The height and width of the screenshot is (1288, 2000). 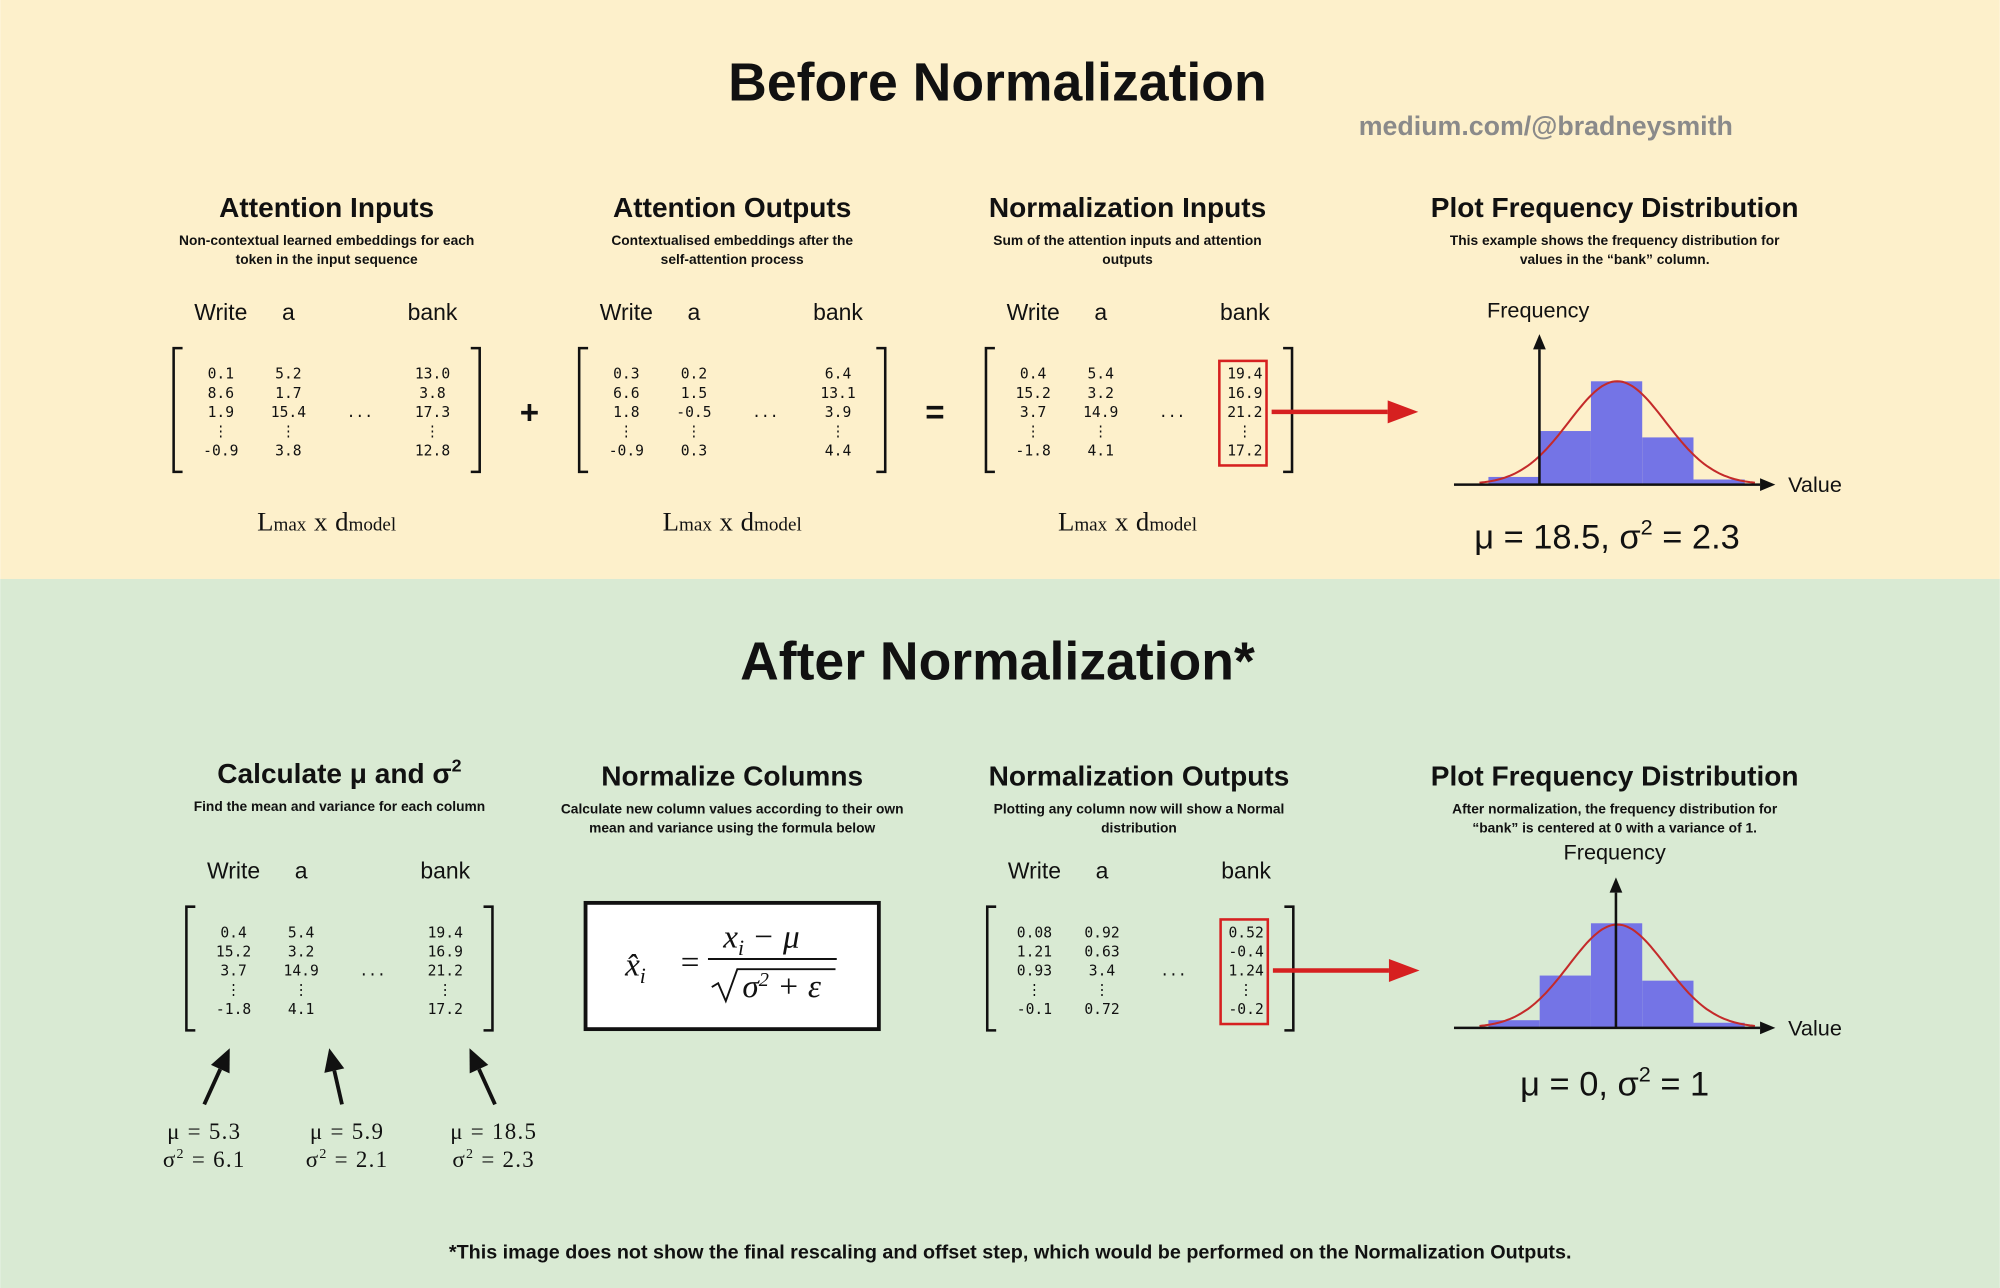 What do you see at coordinates (493, 1131) in the screenshot?
I see `column-mean: μ = 18.5` at bounding box center [493, 1131].